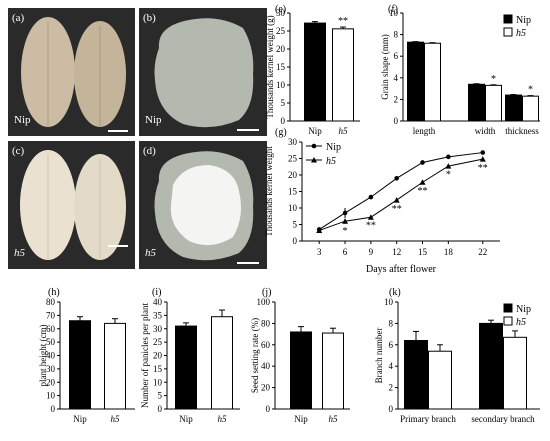 This screenshot has width=550, height=441. What do you see at coordinates (206, 207) in the screenshot?
I see `grain-cross-section-illustration` at bounding box center [206, 207].